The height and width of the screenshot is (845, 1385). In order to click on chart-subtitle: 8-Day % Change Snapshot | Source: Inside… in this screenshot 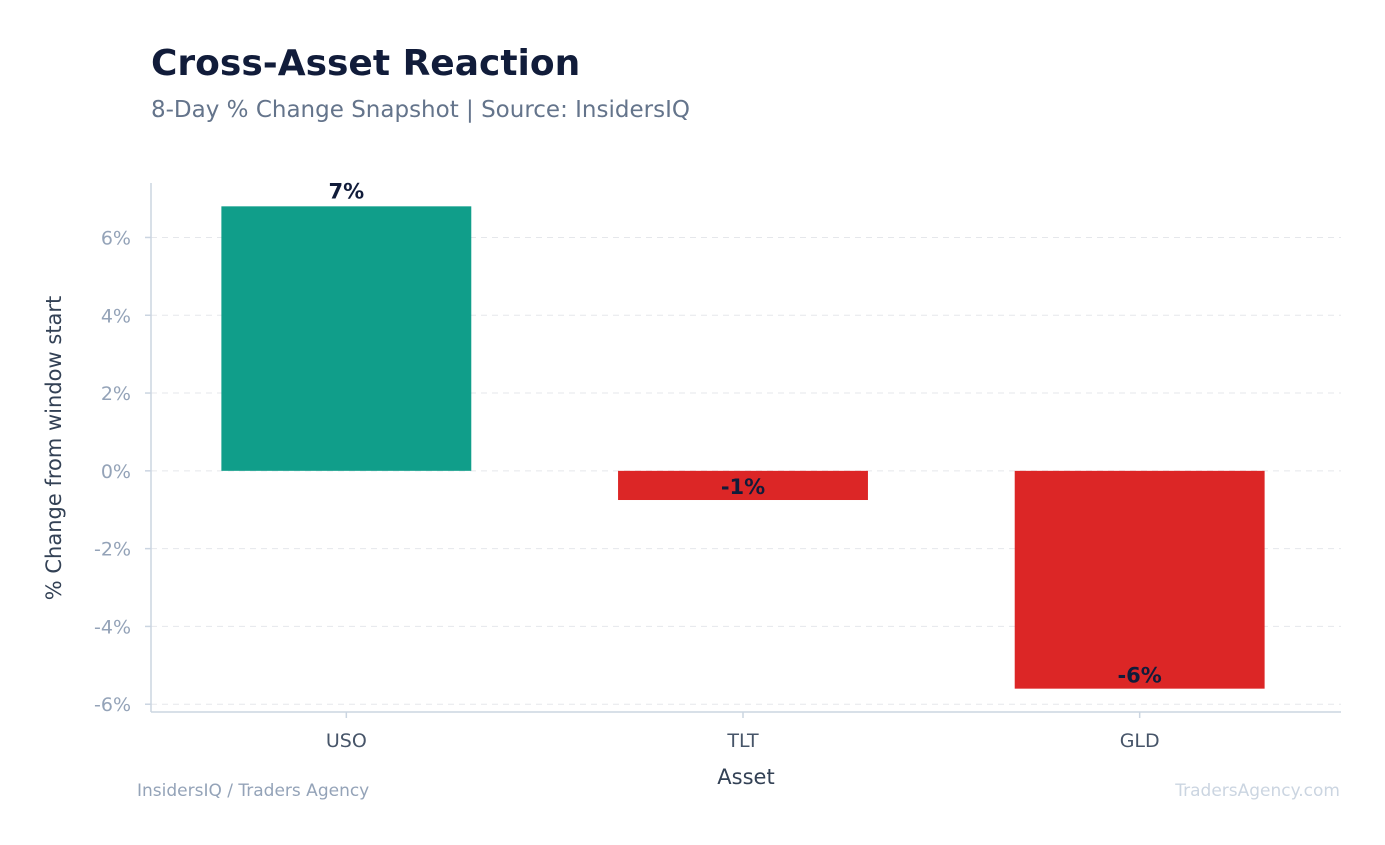, I will do `click(420, 110)`.